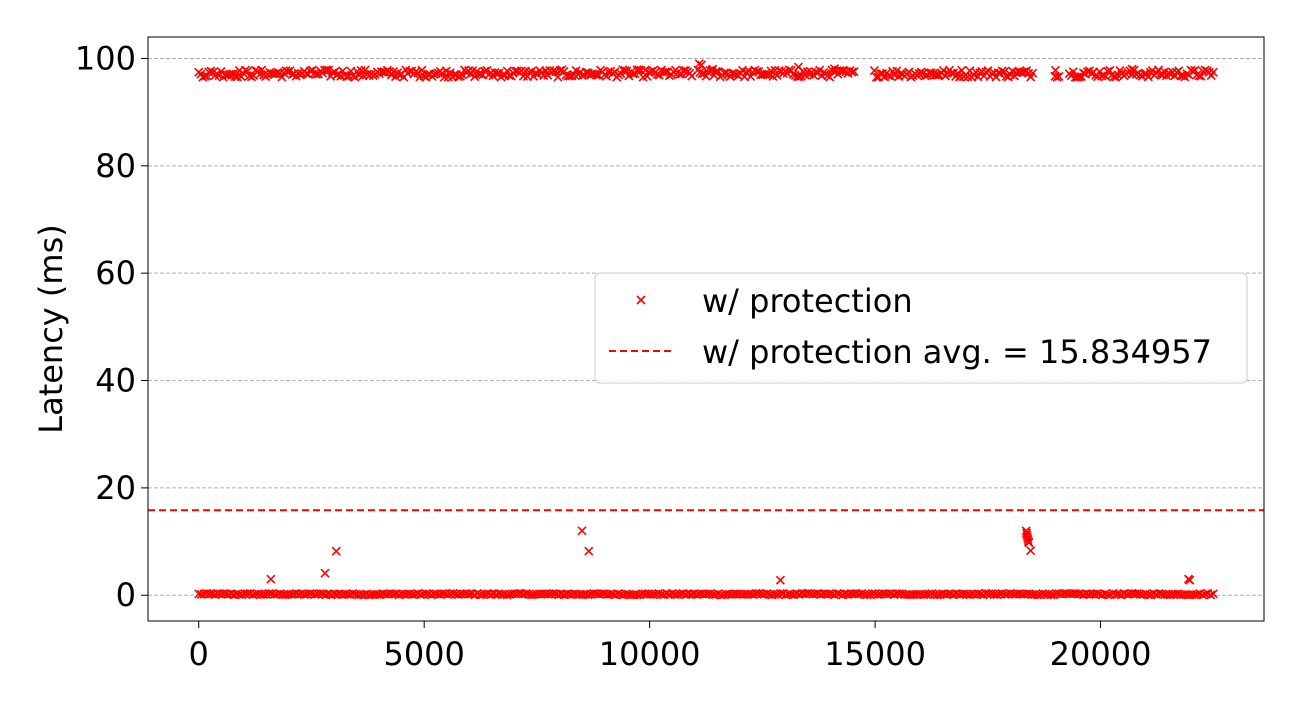  What do you see at coordinates (115, 273) in the screenshot?
I see `y-tick-label: 60` at bounding box center [115, 273].